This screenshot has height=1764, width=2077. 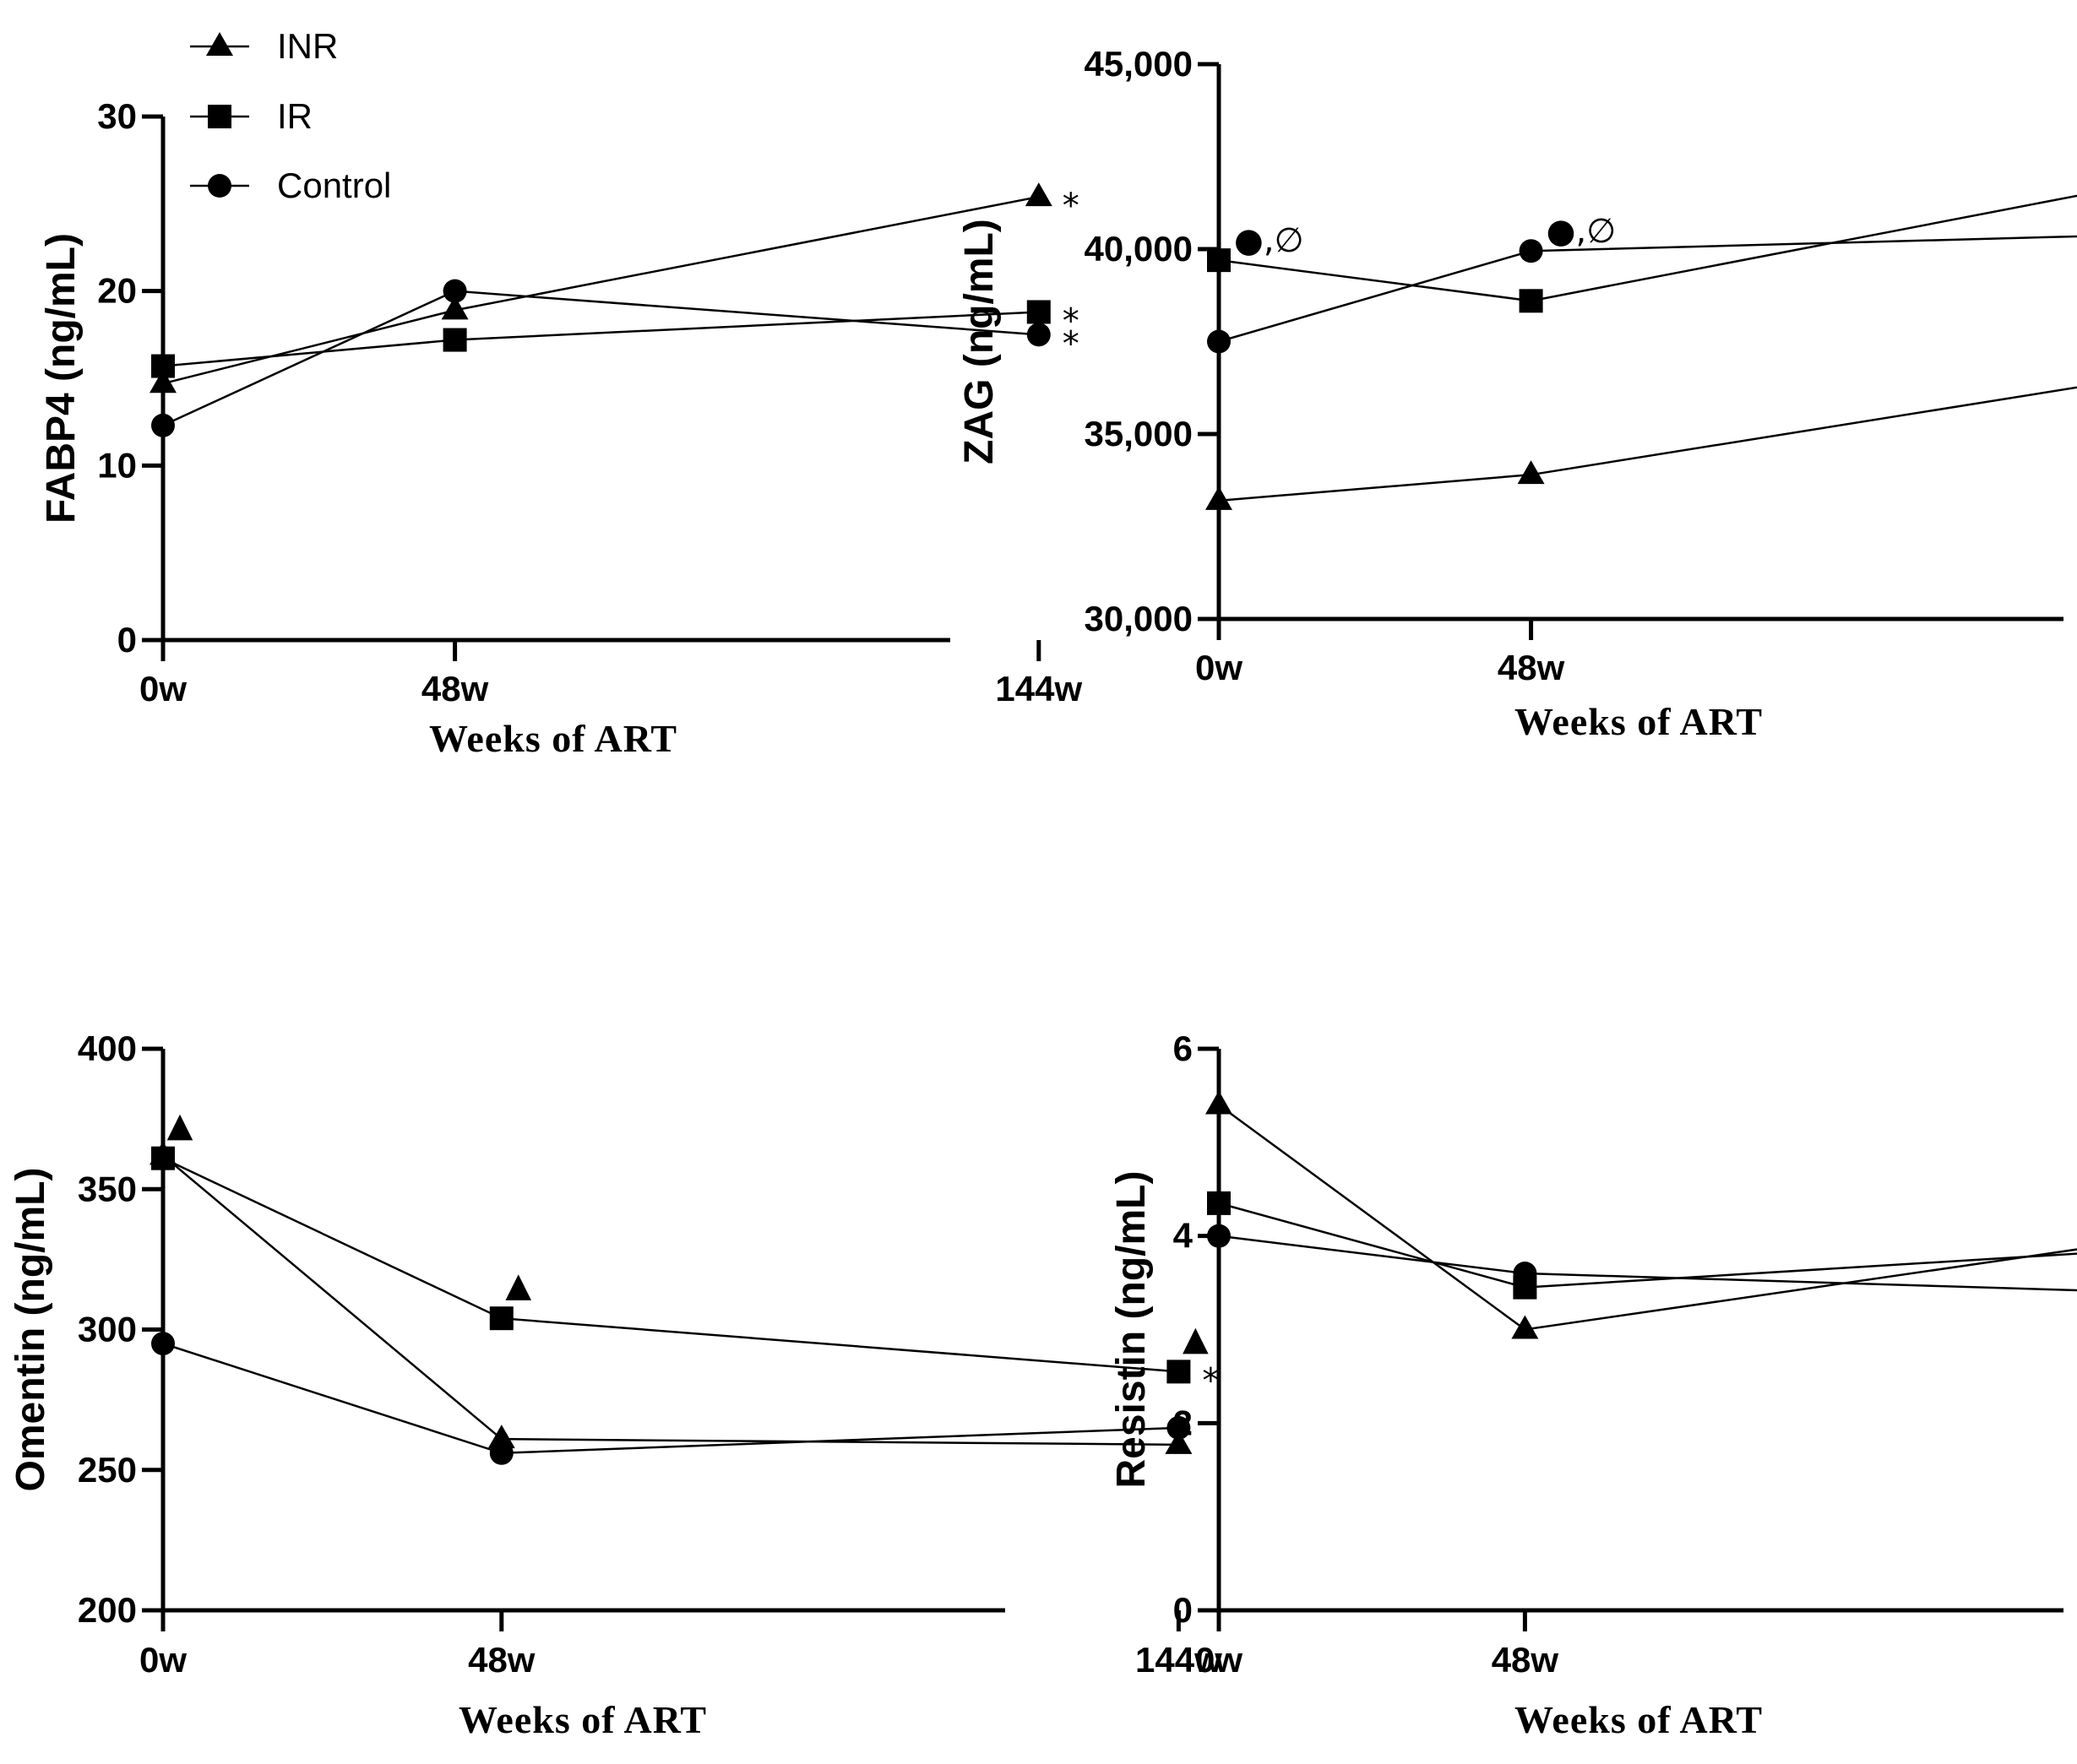 I want to click on y-axis-title: FABP4 (ng/mL), so click(x=62, y=379).